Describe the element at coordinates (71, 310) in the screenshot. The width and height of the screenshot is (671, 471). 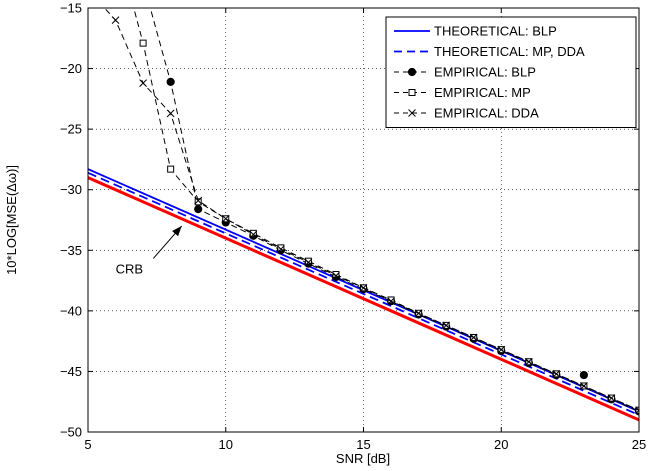
I see `y-tick-label: −40` at that location.